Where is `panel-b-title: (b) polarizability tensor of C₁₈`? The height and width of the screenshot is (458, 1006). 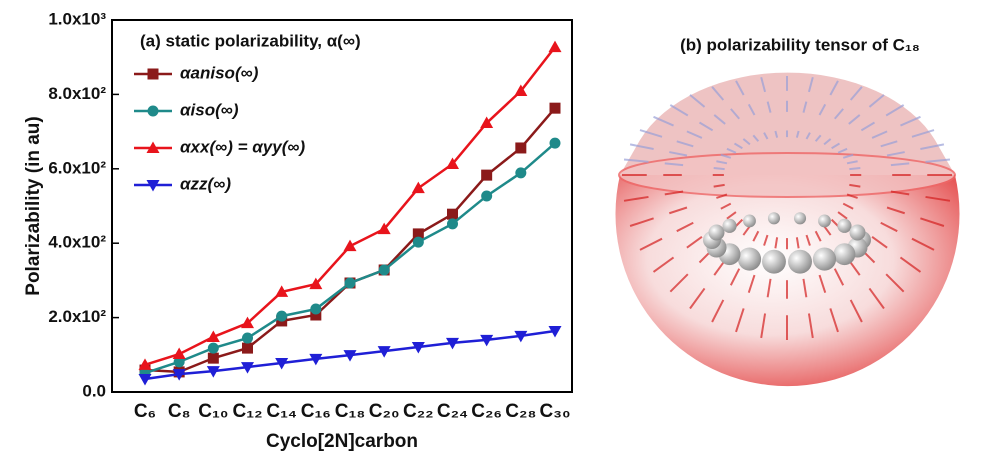
panel-b-title: (b) polarizability tensor of C₁₈ is located at coordinates (800, 44).